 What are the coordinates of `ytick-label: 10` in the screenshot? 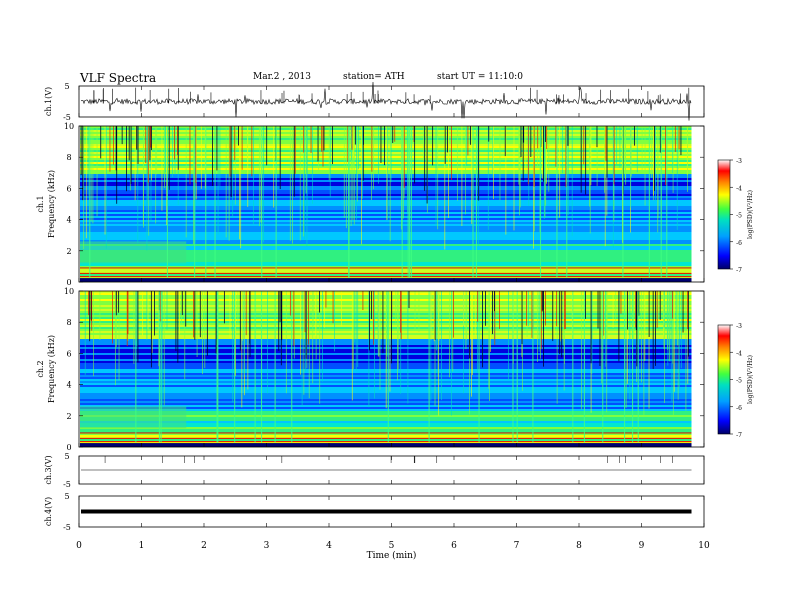 It's located at (69, 126).